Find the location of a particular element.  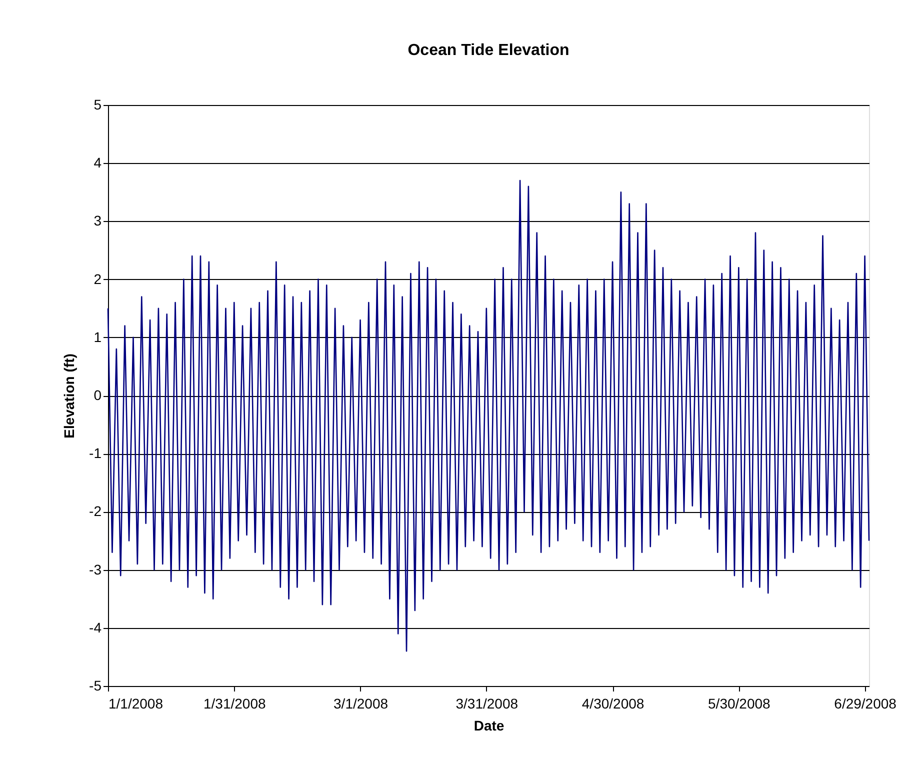

x-tick-label: 3/31/2008 is located at coordinates (487, 704).